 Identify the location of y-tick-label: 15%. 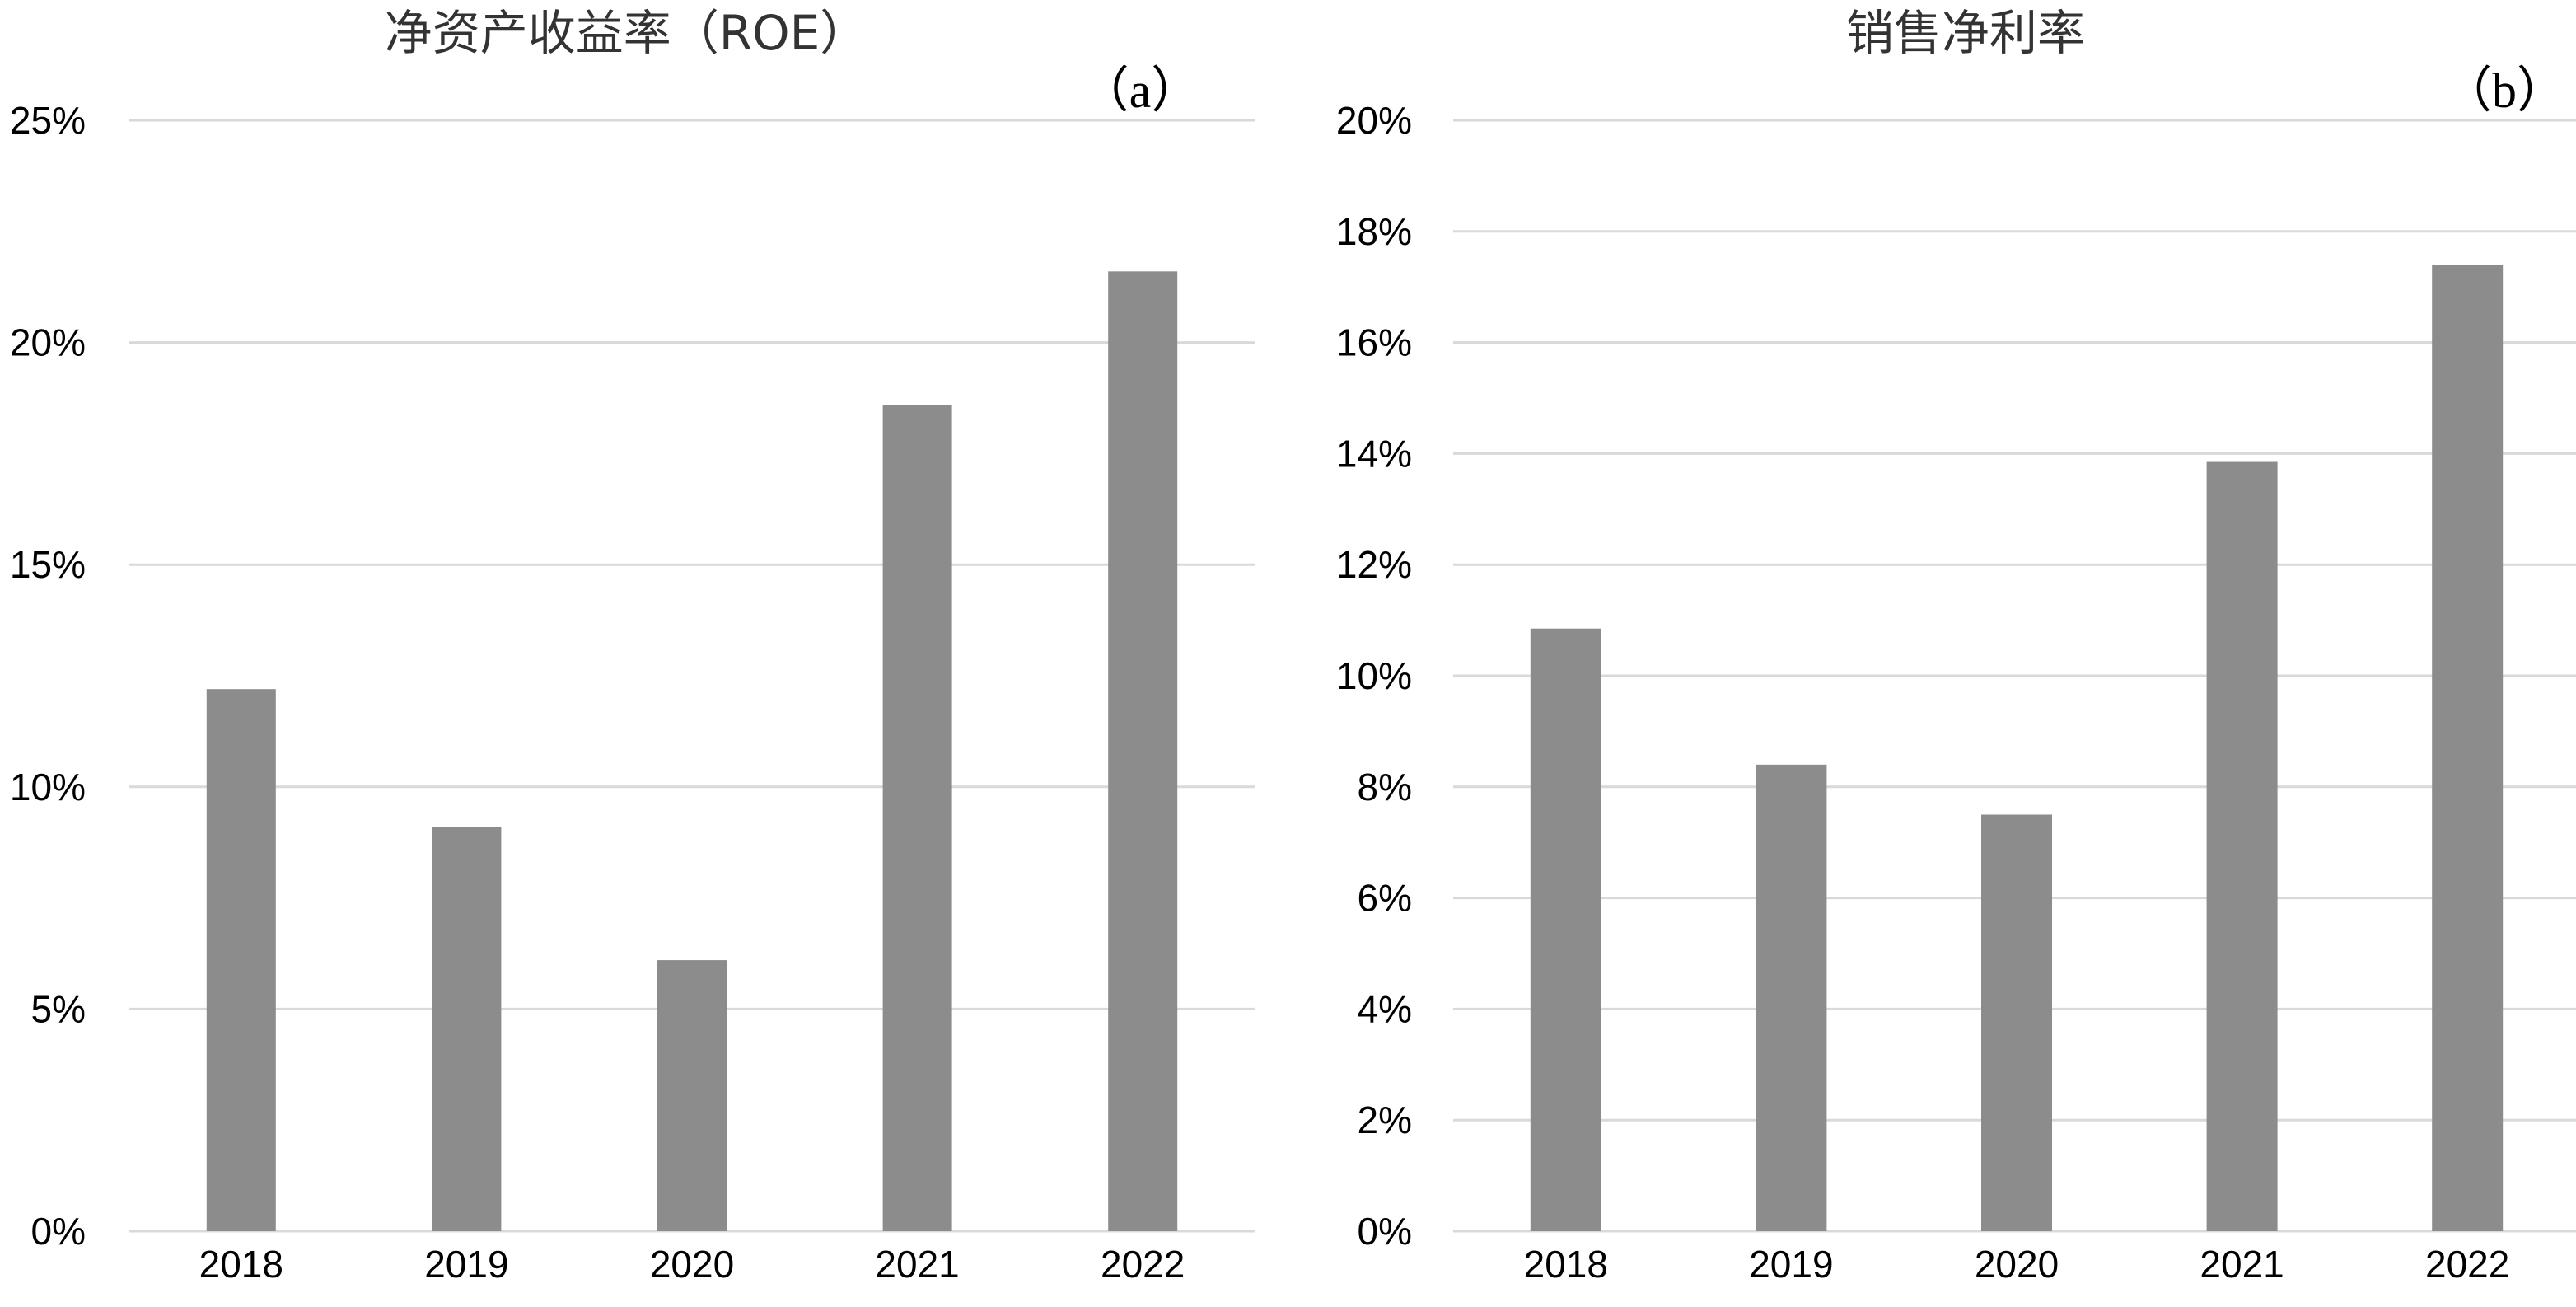
(48, 565).